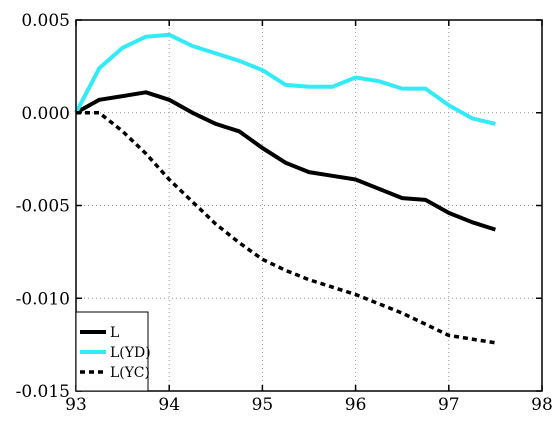 The height and width of the screenshot is (432, 557). What do you see at coordinates (43, 299) in the screenshot?
I see `y-tick-label: -0.010` at bounding box center [43, 299].